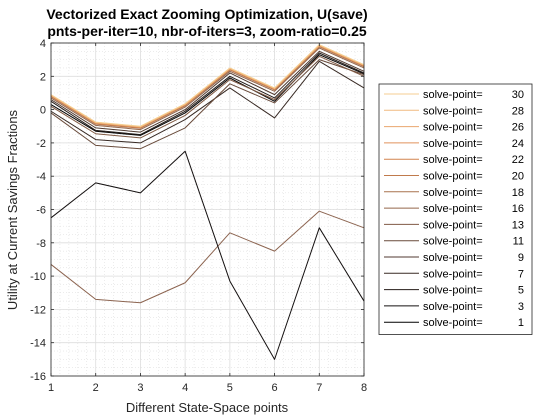 This screenshot has width=560, height=420. Describe the element at coordinates (521, 307) in the screenshot. I see `legend-value: 3` at that location.